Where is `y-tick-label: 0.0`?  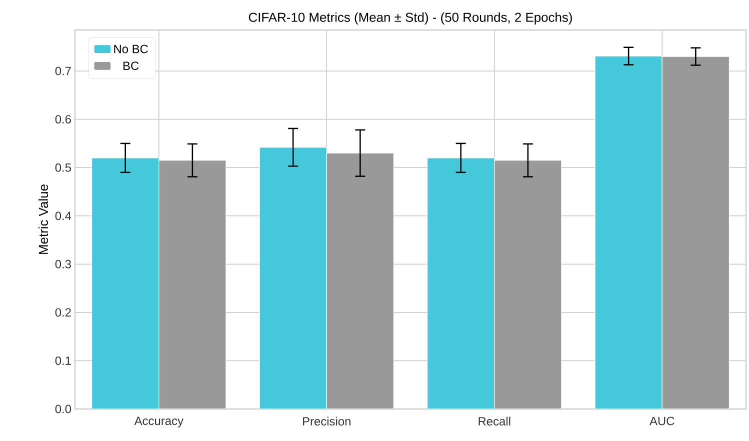
y-tick-label: 0.0 is located at coordinates (63, 409).